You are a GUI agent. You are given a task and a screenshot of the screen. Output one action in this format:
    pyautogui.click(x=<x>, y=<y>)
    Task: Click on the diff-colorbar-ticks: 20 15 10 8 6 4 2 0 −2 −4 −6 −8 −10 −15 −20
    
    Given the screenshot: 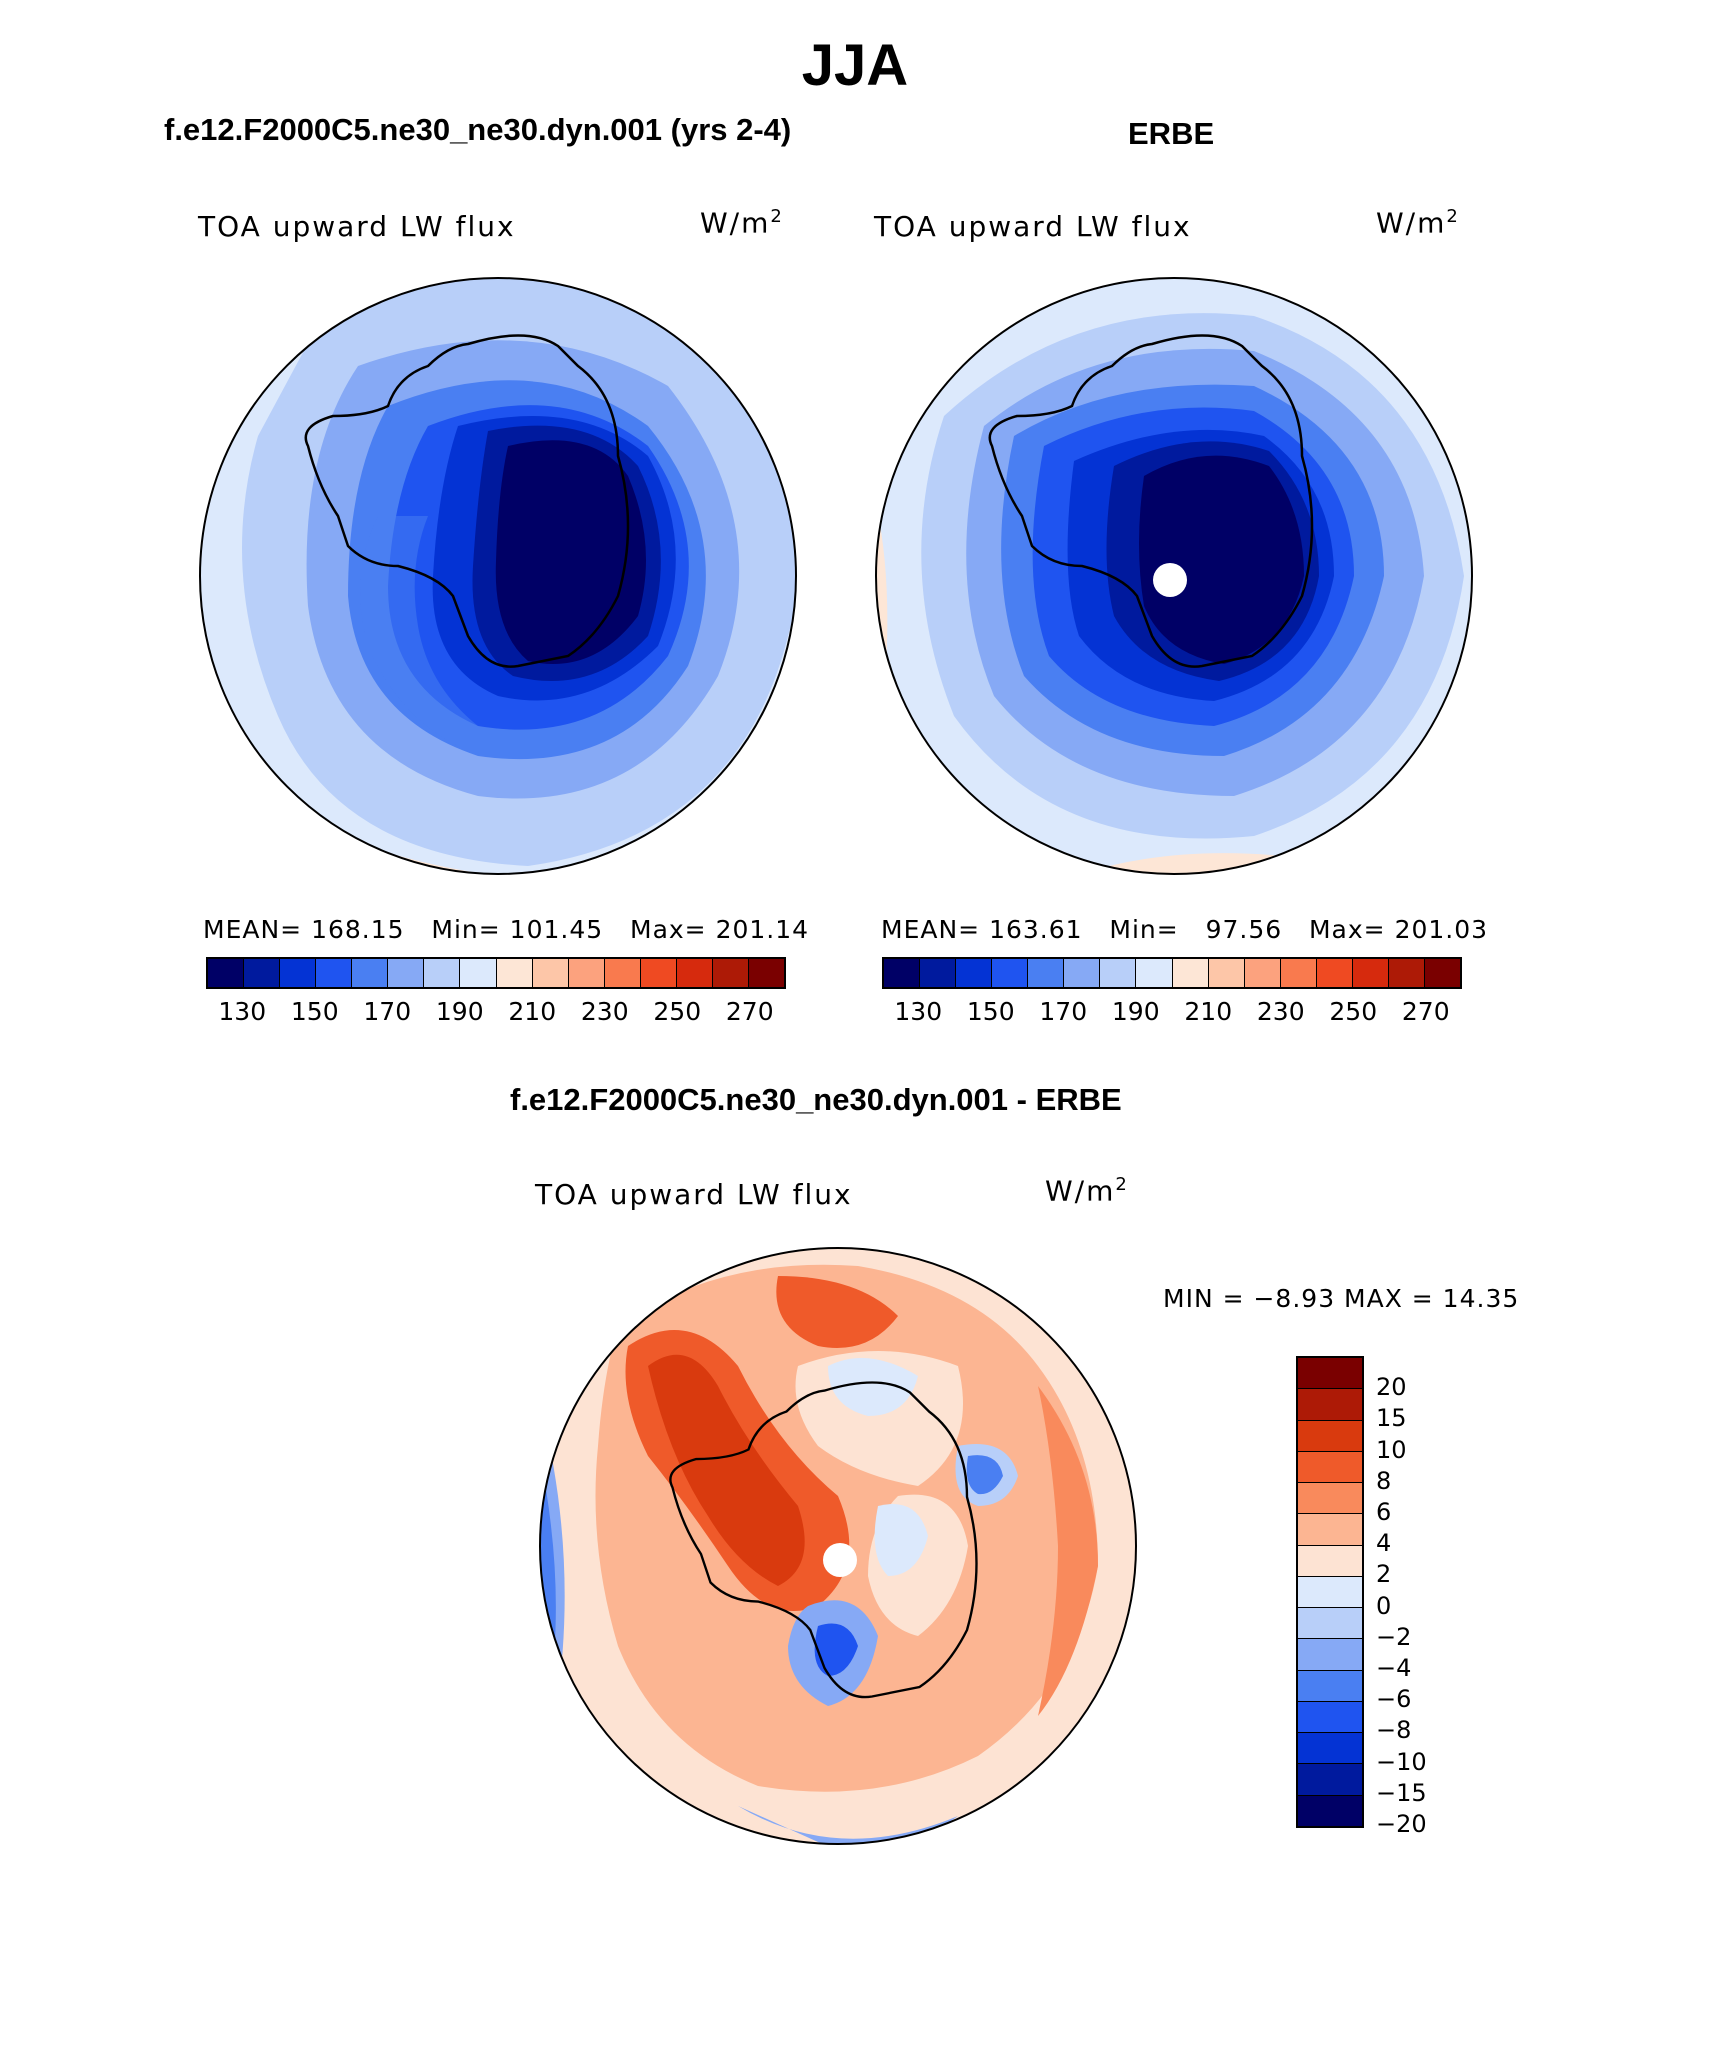 What is the action you would take?
    pyautogui.click(x=1416, y=1597)
    